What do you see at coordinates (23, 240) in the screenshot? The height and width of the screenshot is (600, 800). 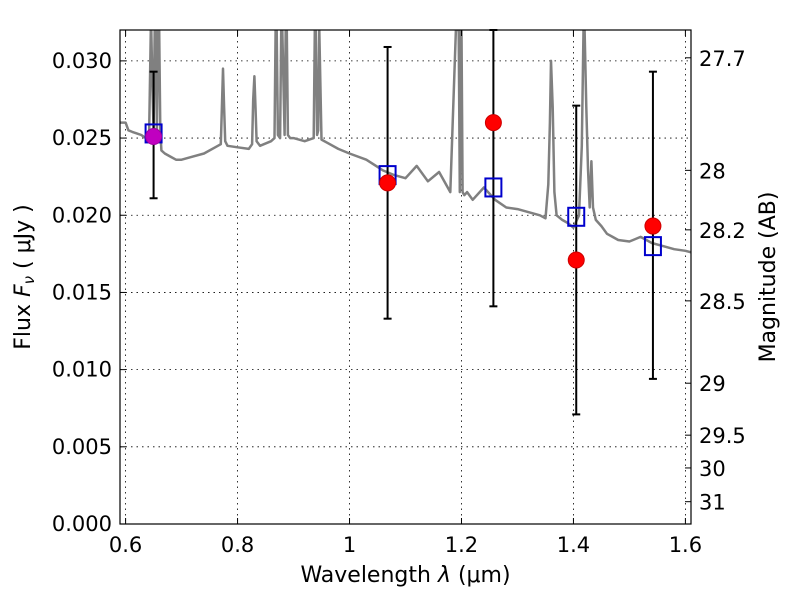 I see `y-axis-label-unit: ( μJy )` at bounding box center [23, 240].